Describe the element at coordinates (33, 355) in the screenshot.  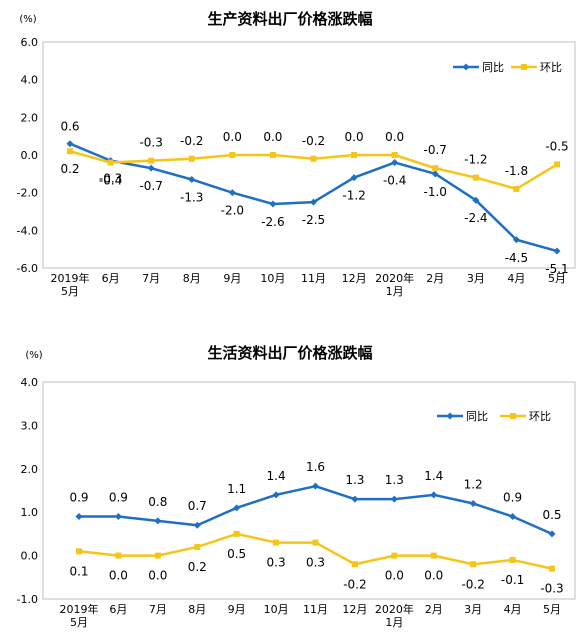
I see `chart-2-y-unit-label: (%)` at that location.